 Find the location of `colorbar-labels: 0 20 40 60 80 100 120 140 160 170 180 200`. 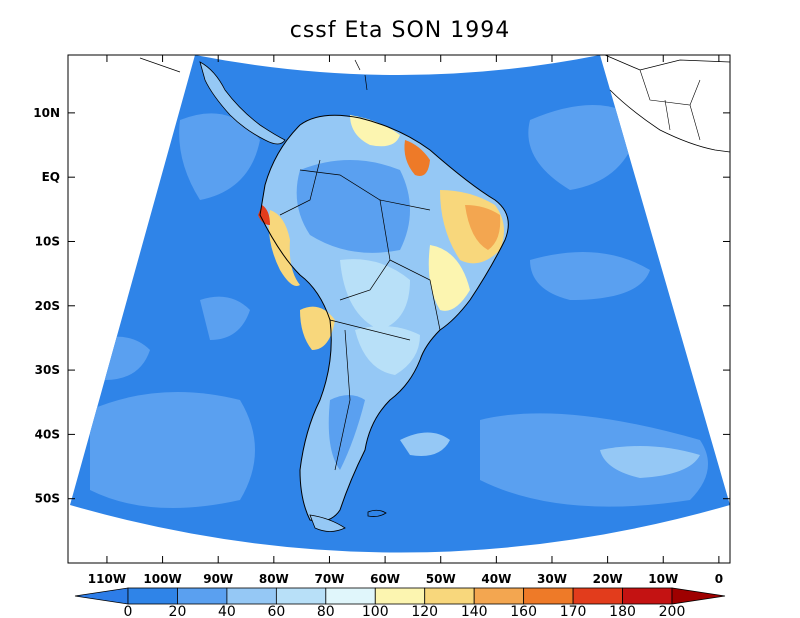

colorbar-labels: 0 20 40 60 80 100 120 140 160 170 180 200 is located at coordinates (405, 611).